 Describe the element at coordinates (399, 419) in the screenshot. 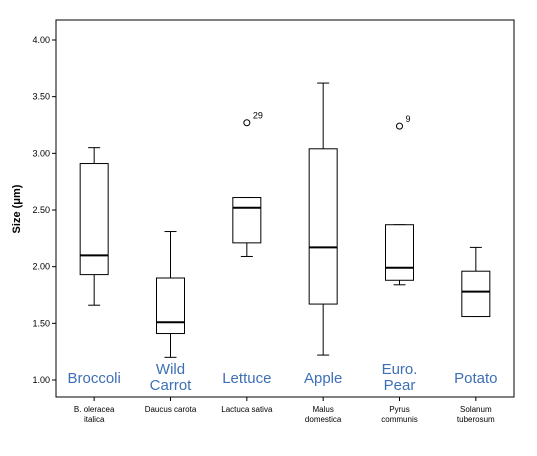

I see `x-tick-label: communis` at that location.